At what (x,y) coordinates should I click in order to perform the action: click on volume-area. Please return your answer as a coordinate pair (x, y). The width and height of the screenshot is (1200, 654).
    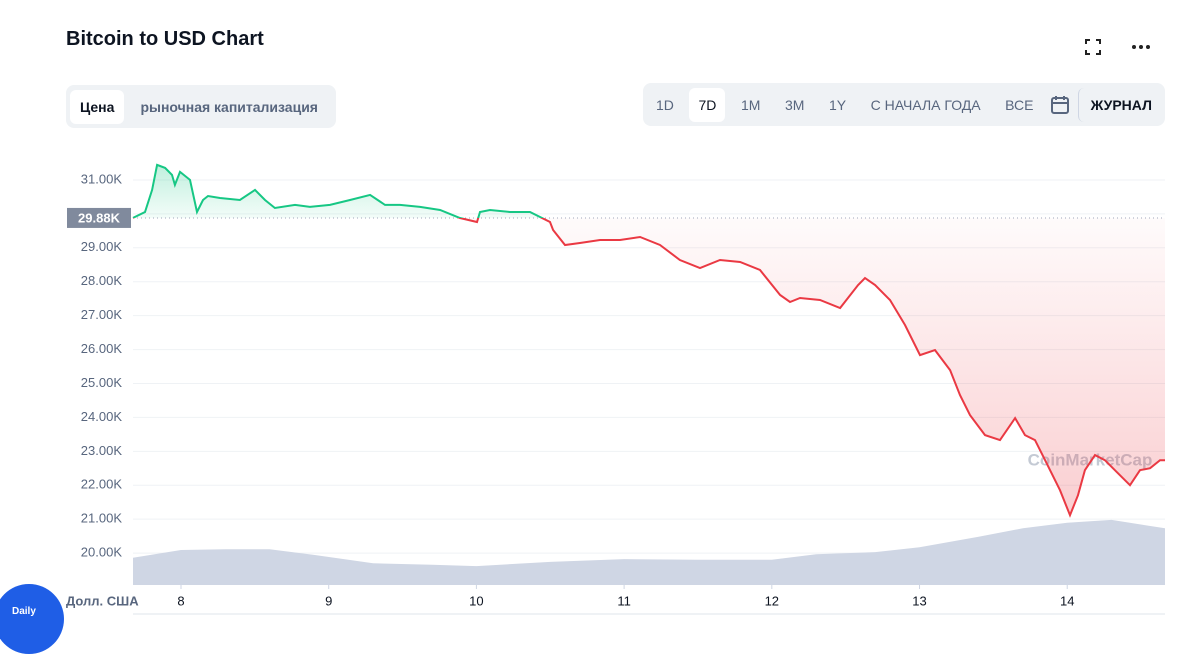
    Looking at the image, I should click on (649, 552).